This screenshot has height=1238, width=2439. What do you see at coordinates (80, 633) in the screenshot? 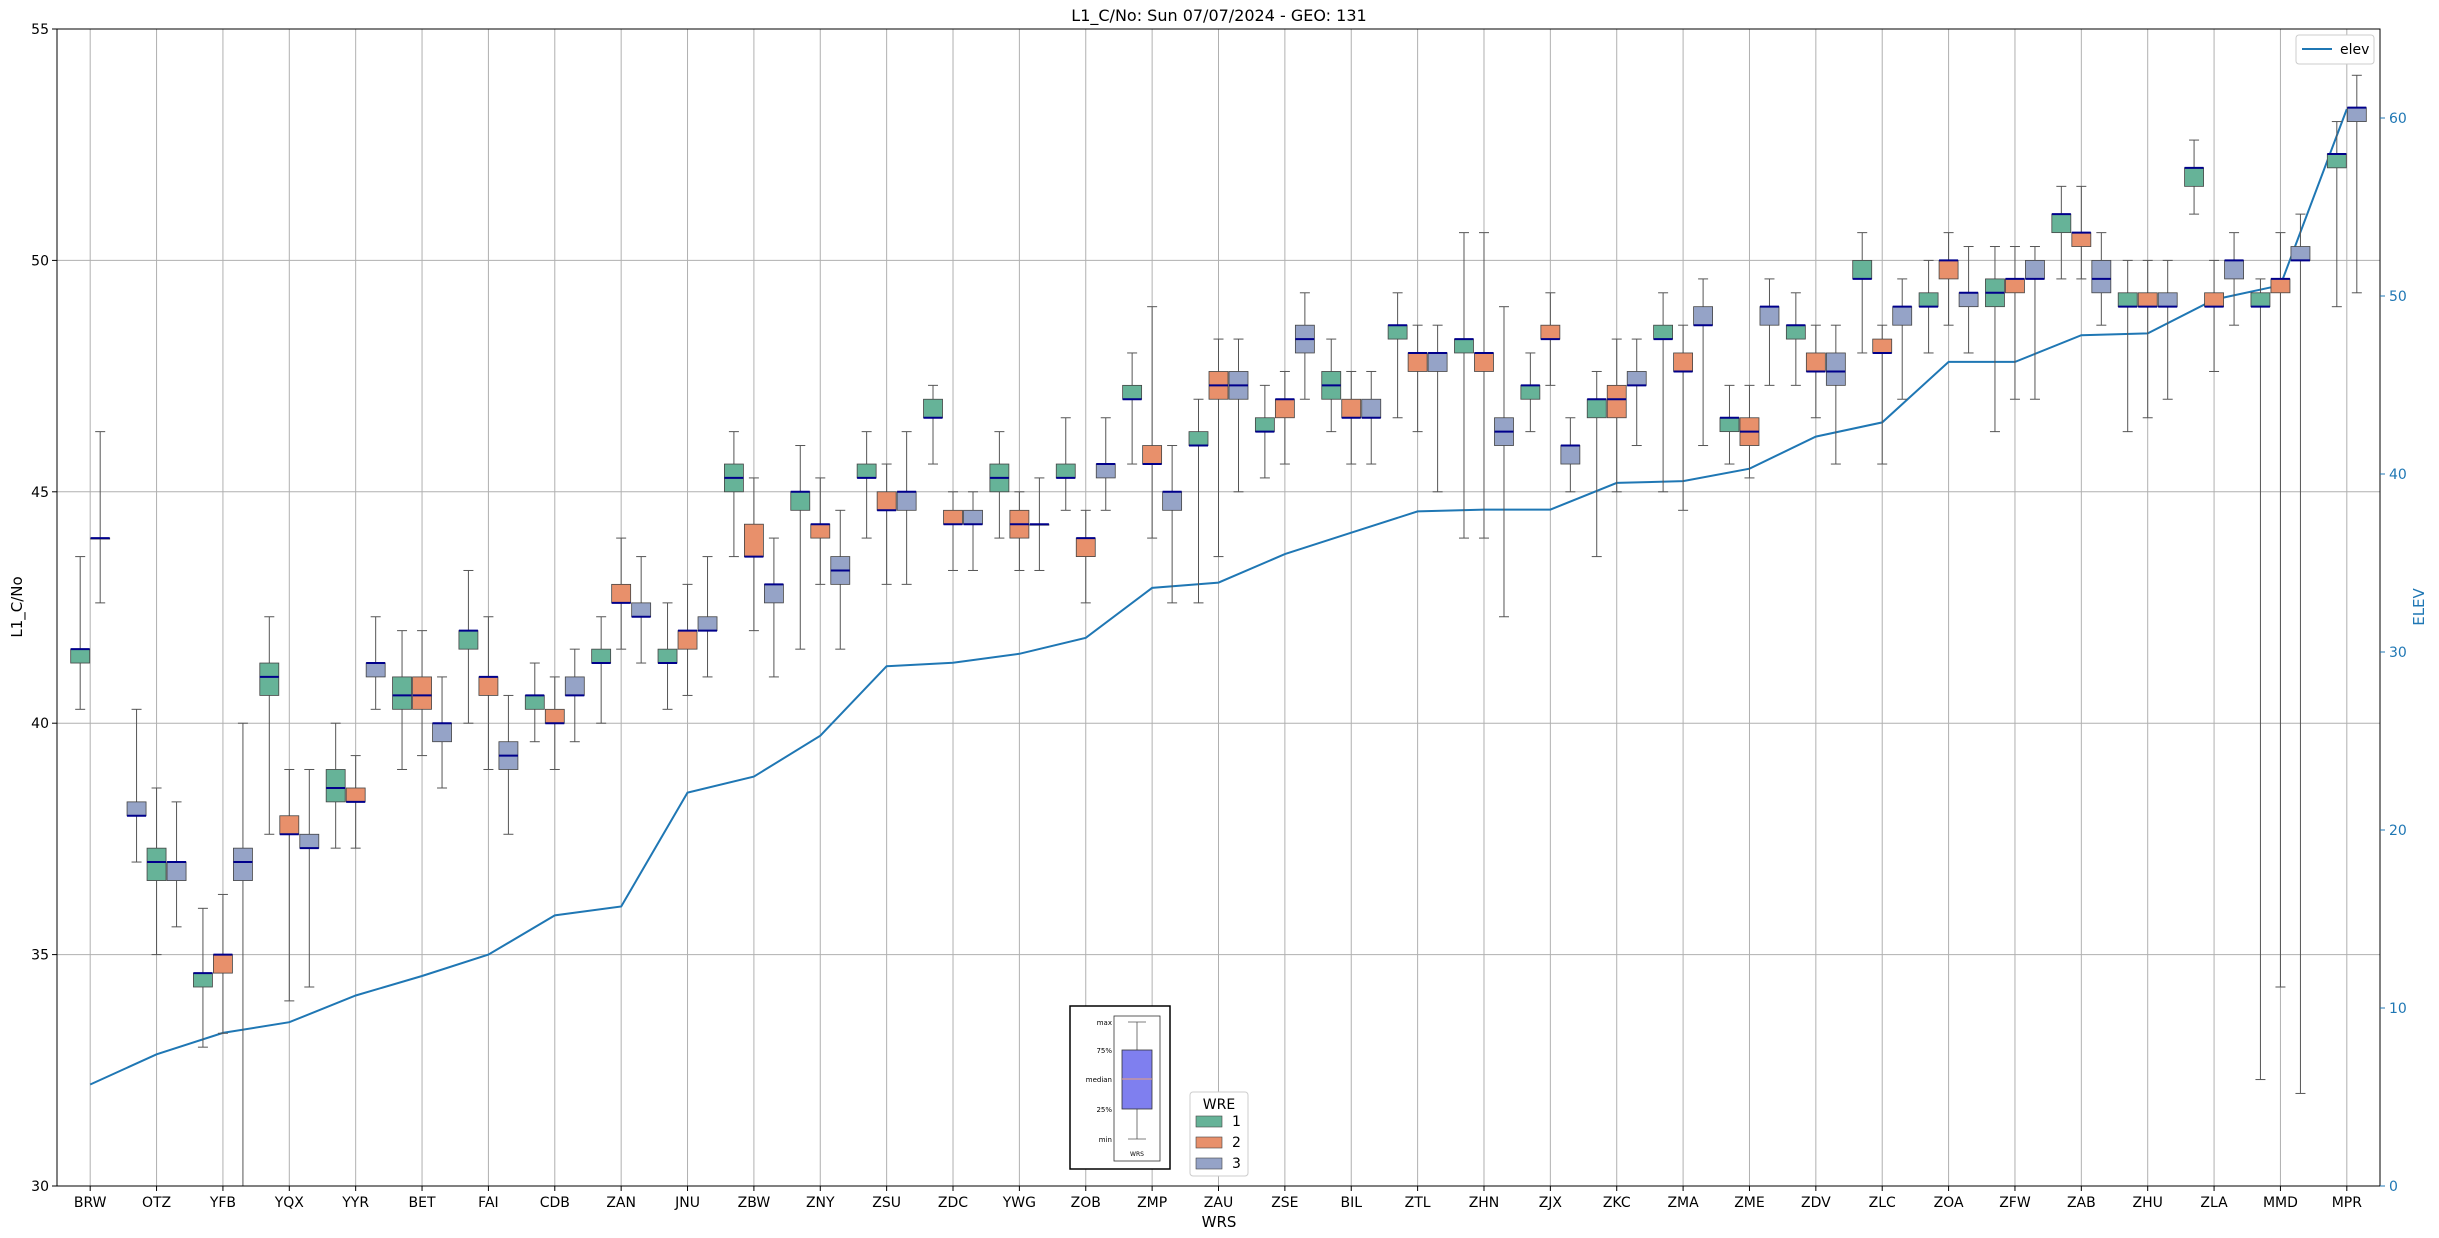
I see `box-brw-wre1` at bounding box center [80, 633].